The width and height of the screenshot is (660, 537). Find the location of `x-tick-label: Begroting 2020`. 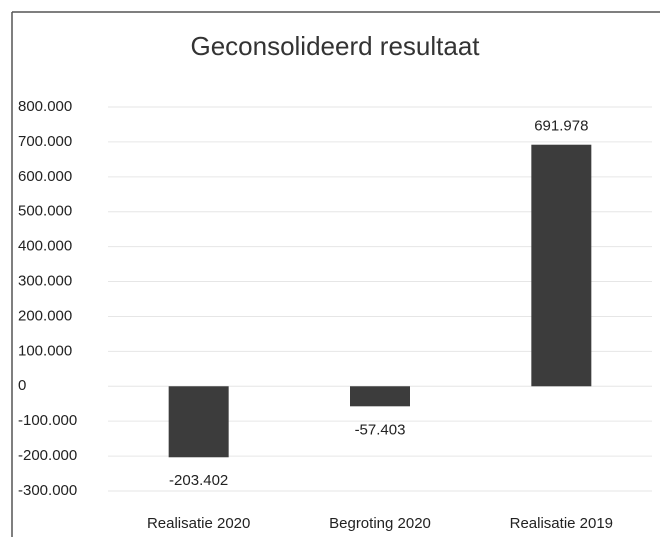

x-tick-label: Begroting 2020 is located at coordinates (380, 523).